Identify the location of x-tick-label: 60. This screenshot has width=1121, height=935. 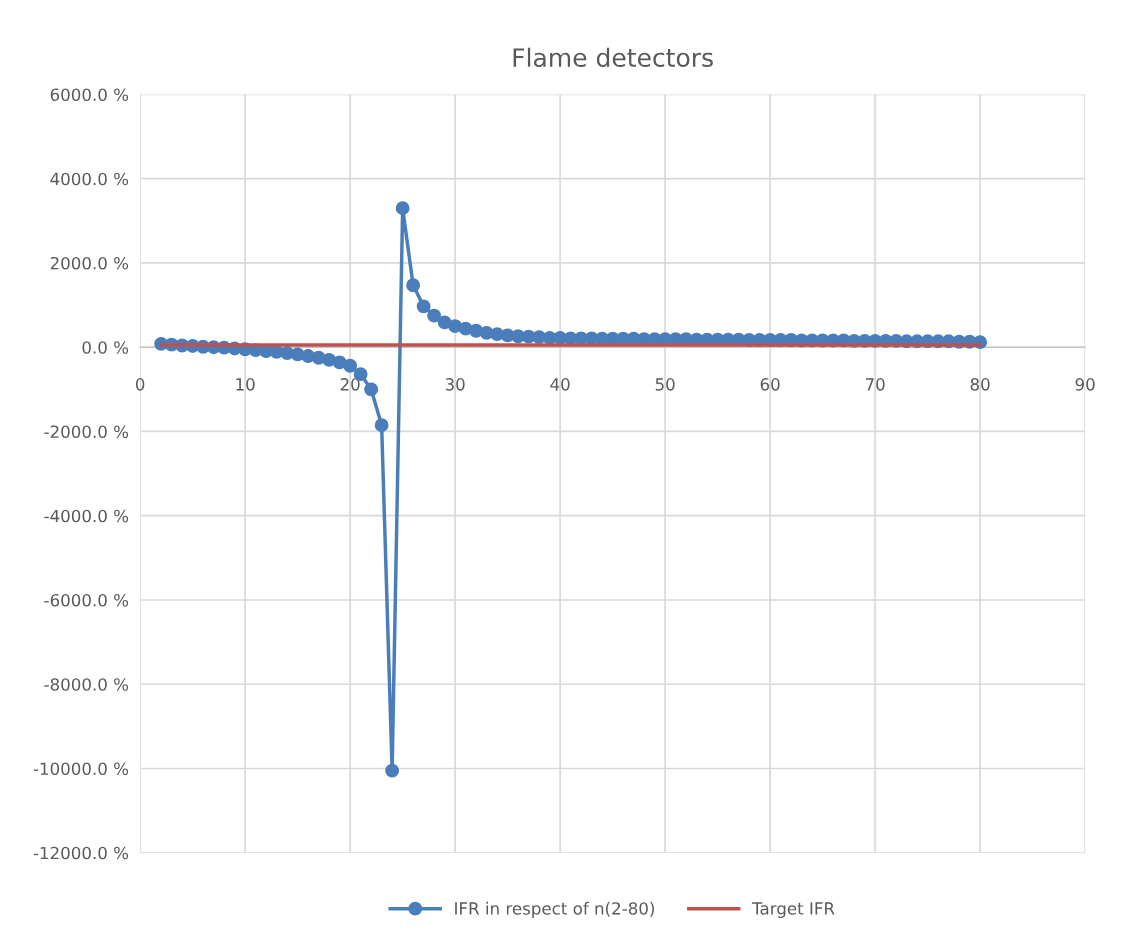
(770, 384).